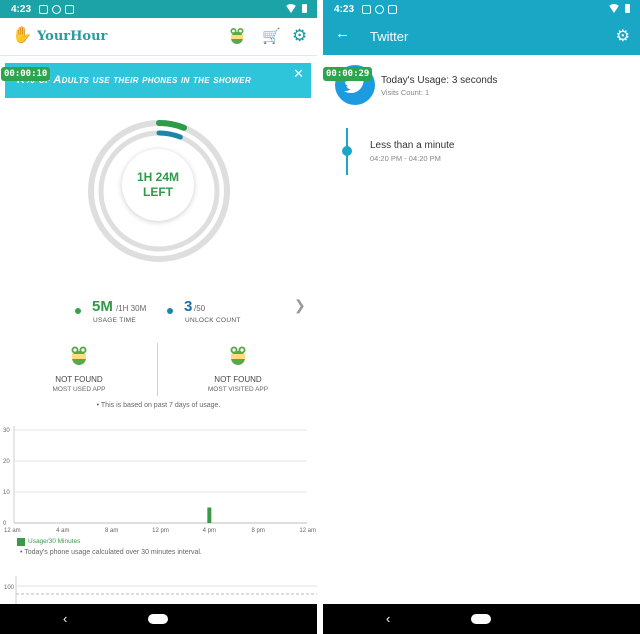  Describe the element at coordinates (348, 74) in the screenshot. I see `usage-timer-badge: 00:00:29` at that location.